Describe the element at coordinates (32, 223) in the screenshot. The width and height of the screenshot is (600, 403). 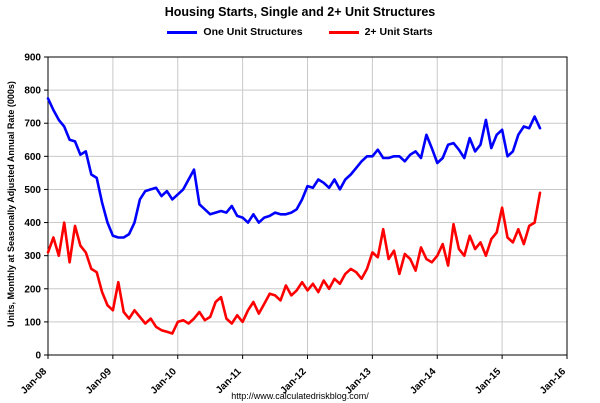
I see `y-tick-label: 400` at that location.